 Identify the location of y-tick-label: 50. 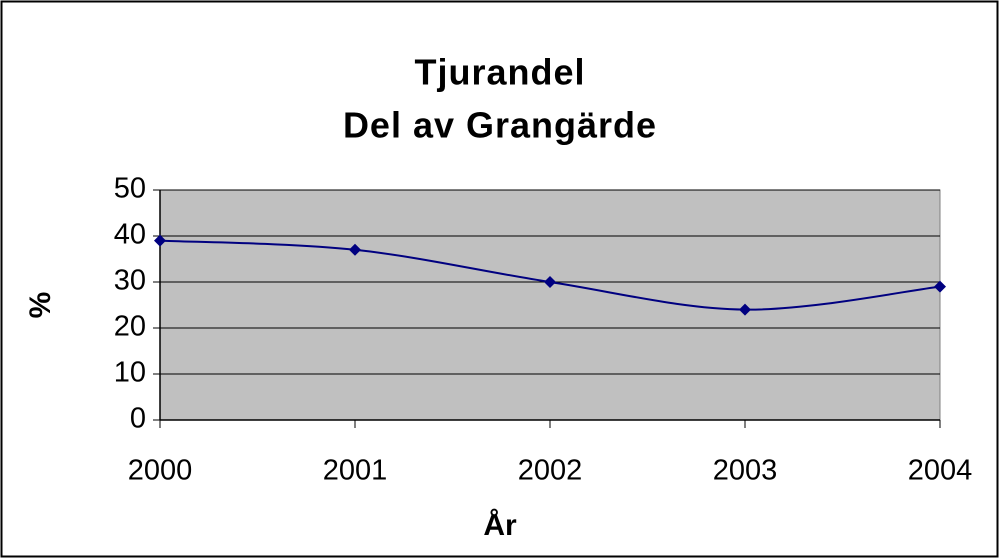
(130, 189).